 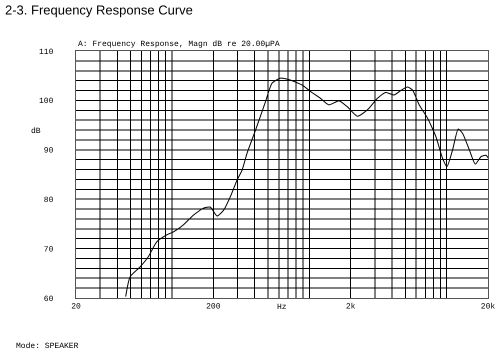 I want to click on x-tick-label: 20, so click(x=76, y=307).